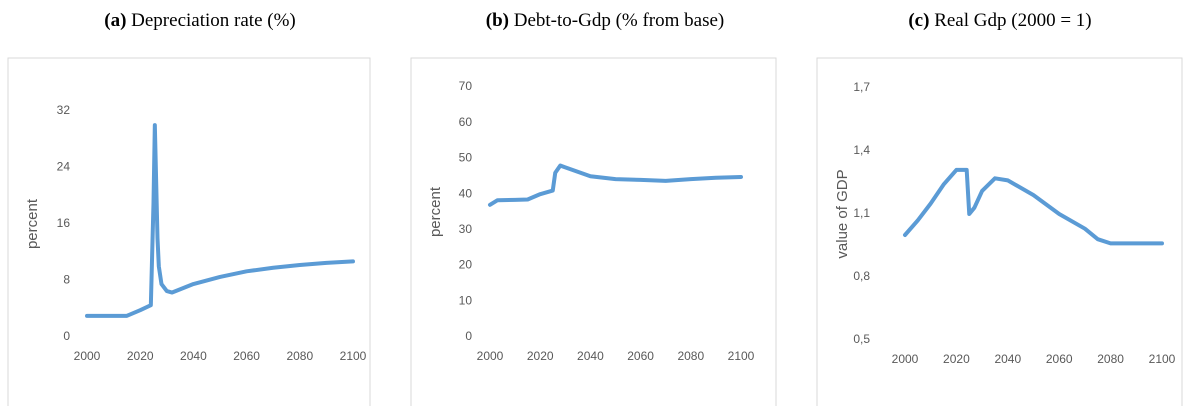  I want to click on panel-title: (b) Debt-to-Gdp (% from base), so click(605, 20).